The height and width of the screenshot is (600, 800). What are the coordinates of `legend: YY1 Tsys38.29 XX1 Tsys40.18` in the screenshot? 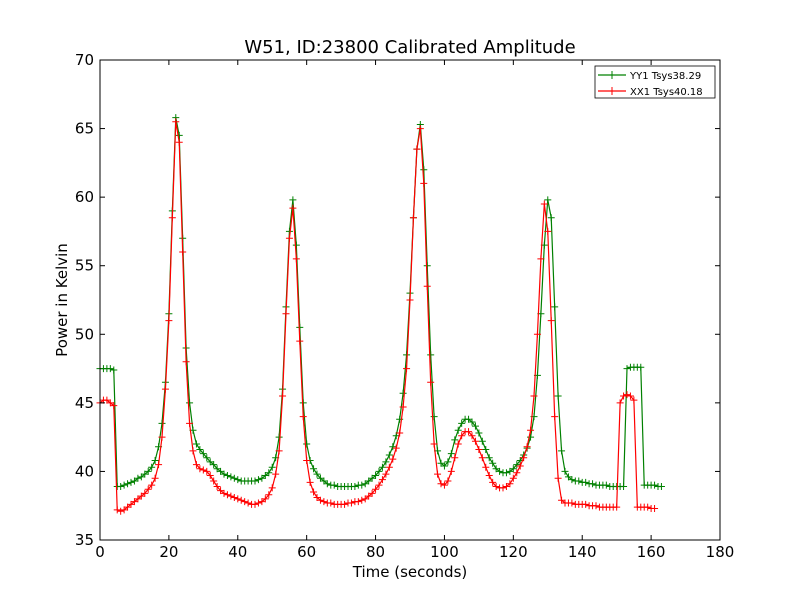 It's located at (655, 82).